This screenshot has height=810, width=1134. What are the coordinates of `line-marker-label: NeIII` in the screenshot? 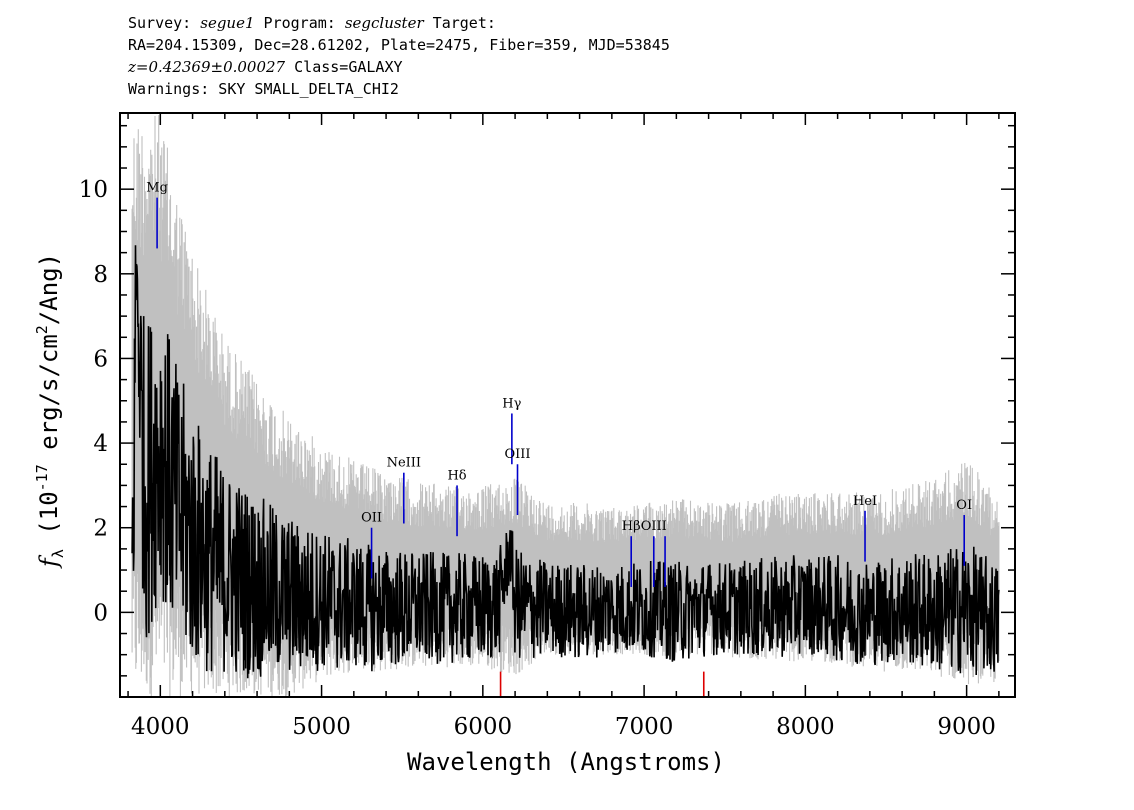 It's located at (404, 463).